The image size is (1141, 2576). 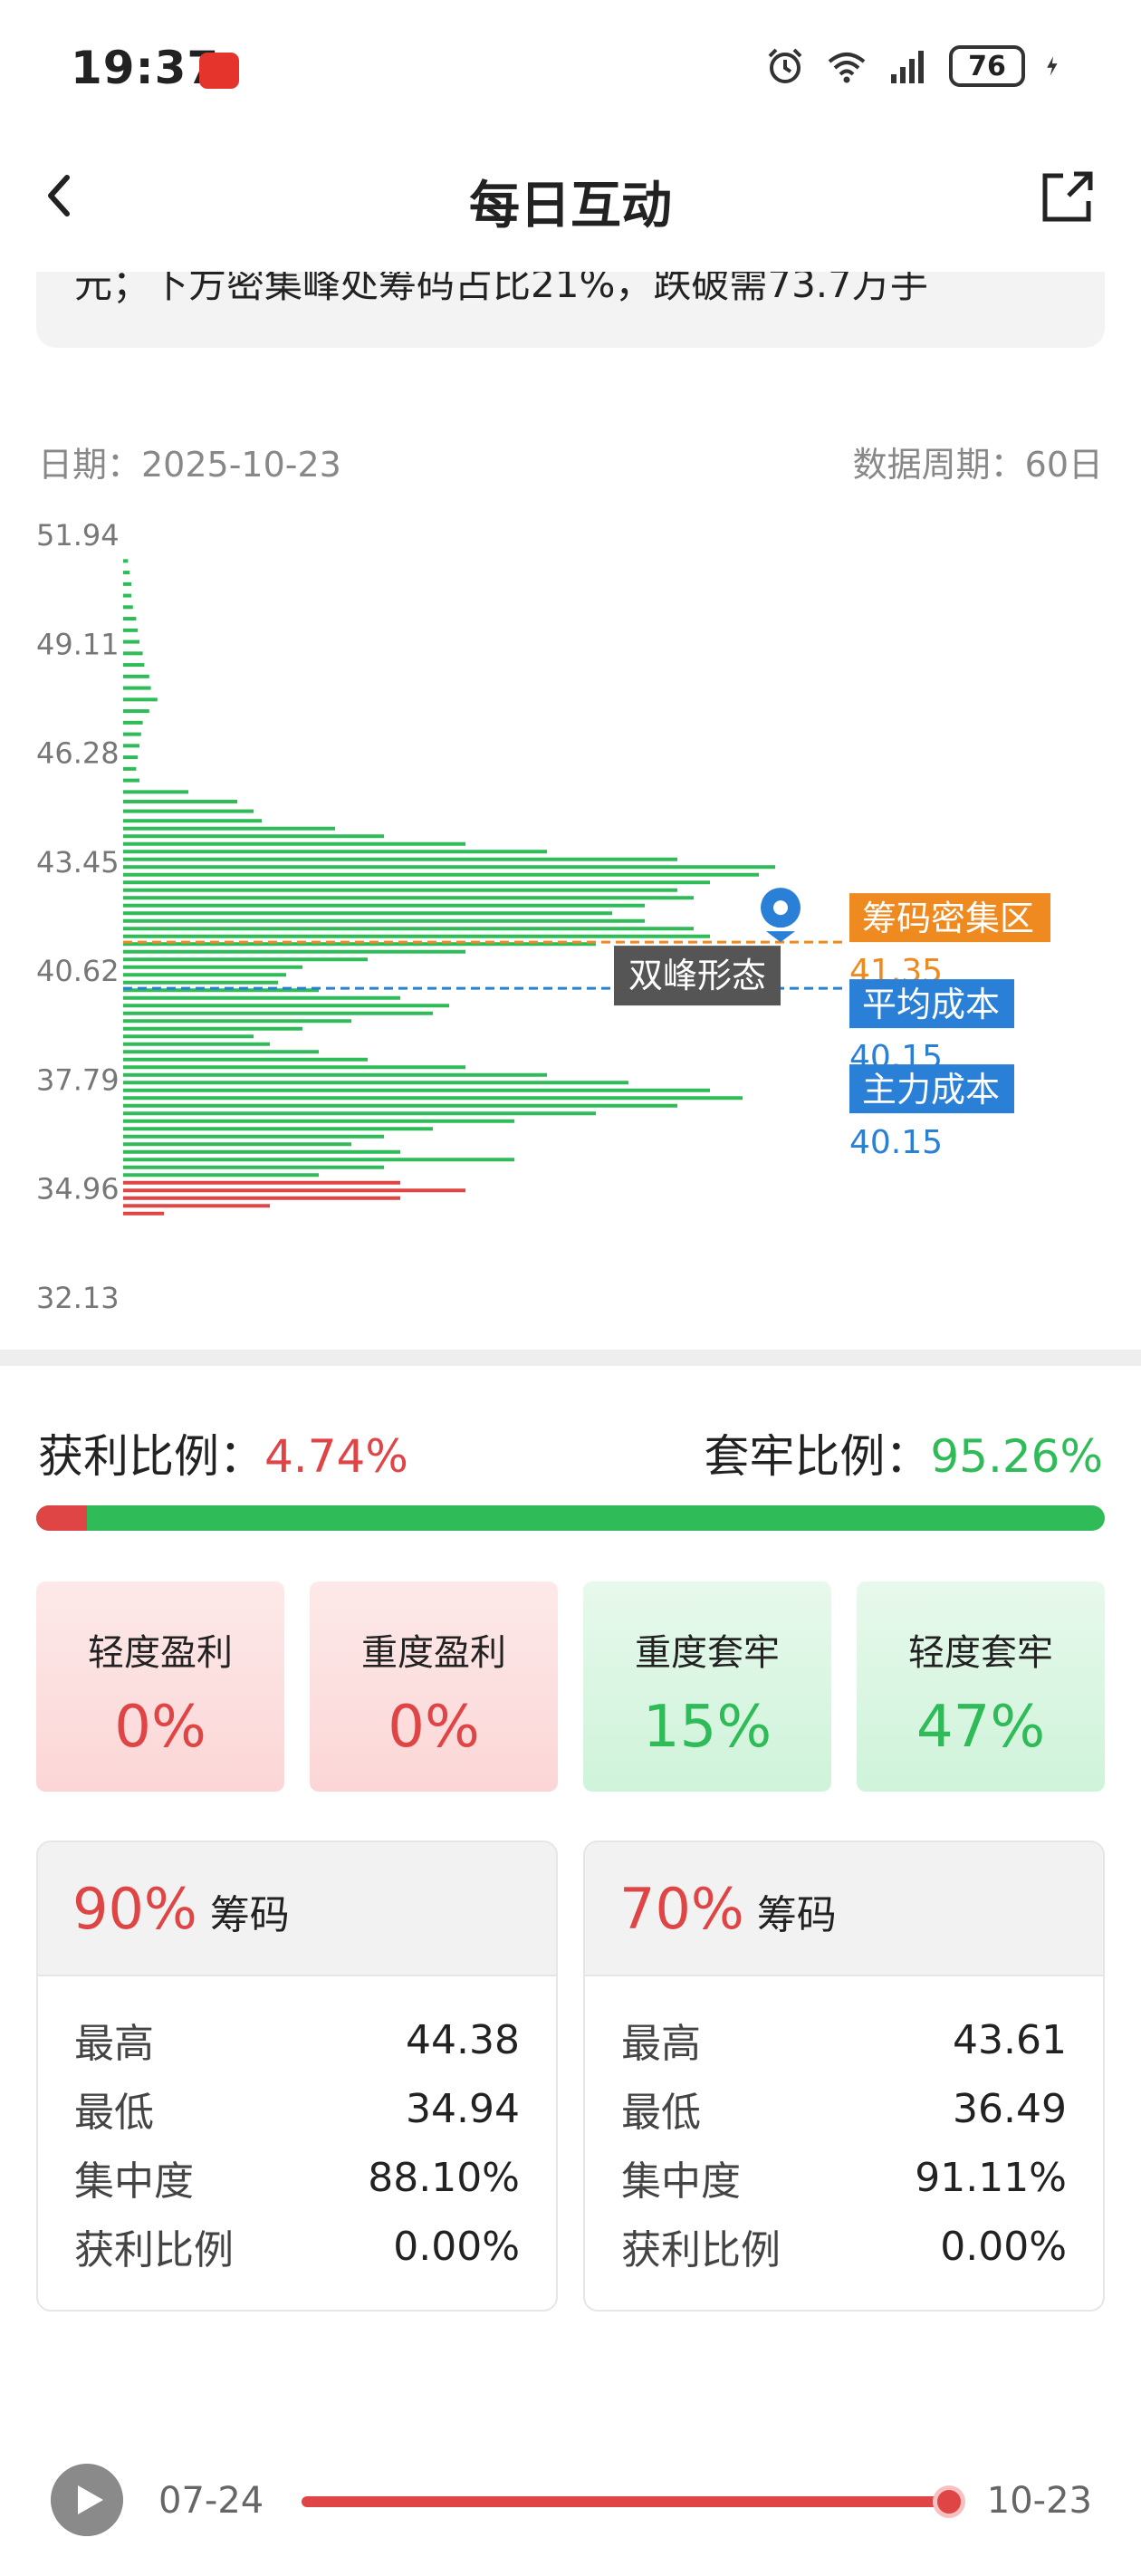 What do you see at coordinates (160, 1653) in the screenshot?
I see `box-label: 轻度盈利` at bounding box center [160, 1653].